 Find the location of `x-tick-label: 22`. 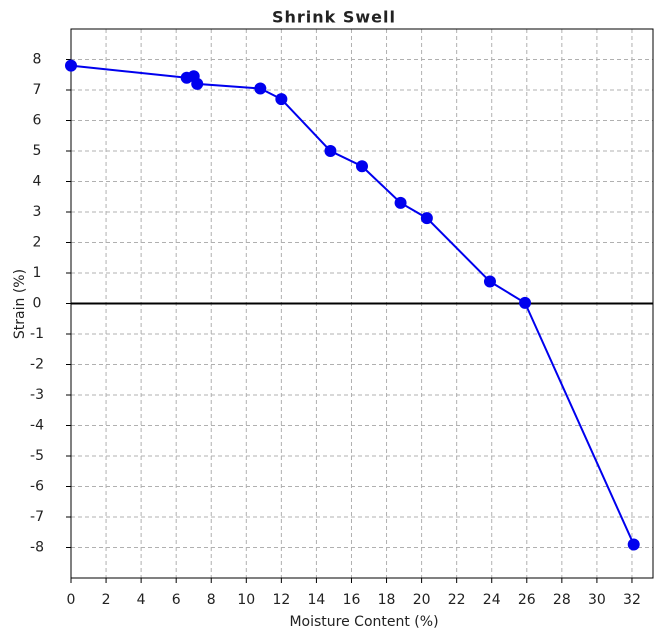

x-tick-label: 22 is located at coordinates (457, 600).